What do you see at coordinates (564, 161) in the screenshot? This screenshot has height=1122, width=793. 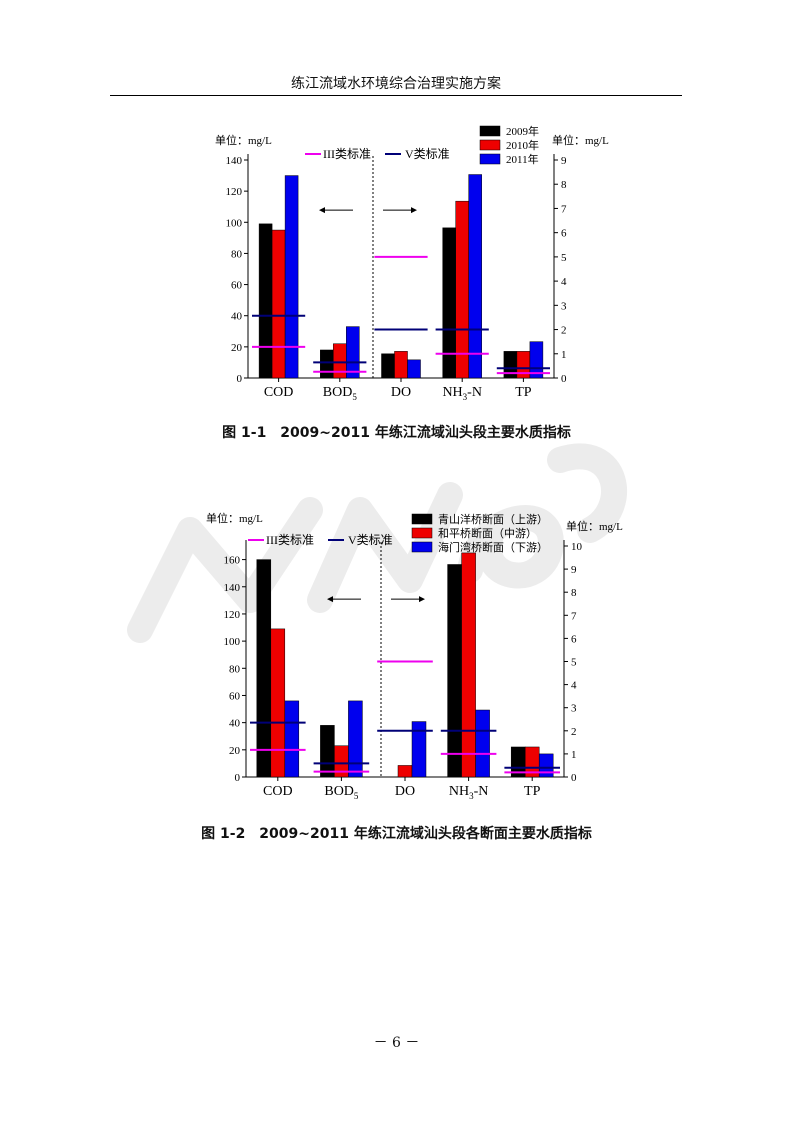 I see `right-tick-label: 9` at bounding box center [564, 161].